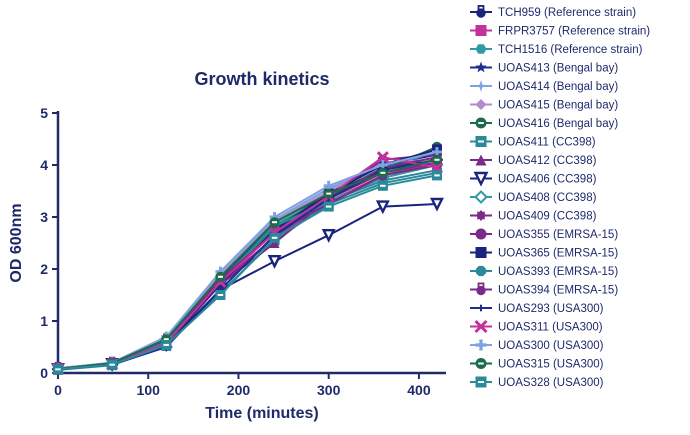  I want to click on x-tick-label: 200, so click(239, 390).